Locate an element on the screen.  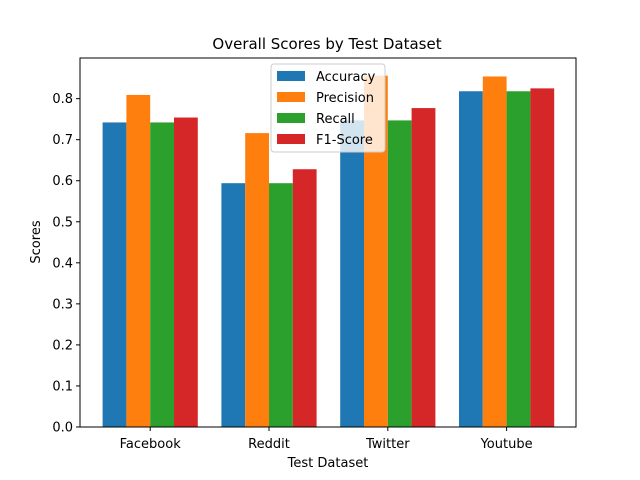
y-tick-label: 0.7 is located at coordinates (62, 140).